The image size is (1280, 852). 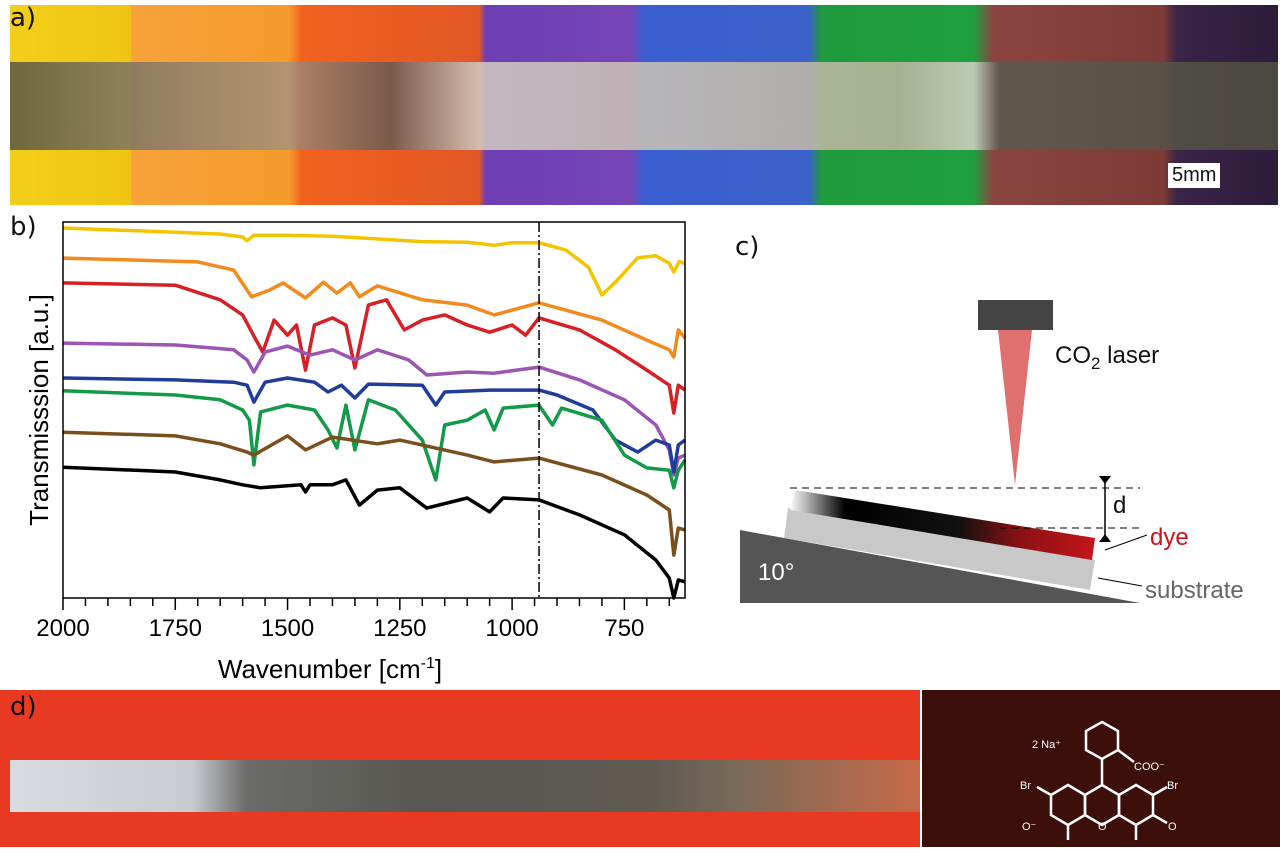 What do you see at coordinates (330, 669) in the screenshot?
I see `x-axis-label: Wavenumber [cm-1]` at bounding box center [330, 669].